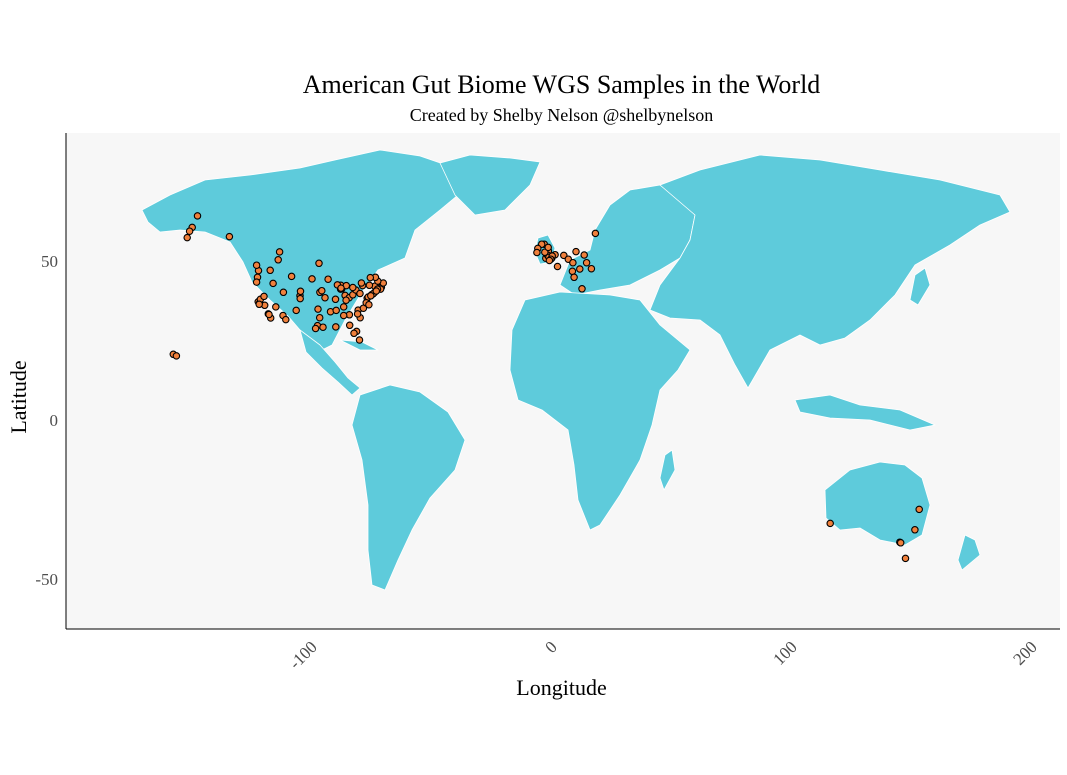  Describe the element at coordinates (490, 185) in the screenshot. I see `land-greenland` at that location.